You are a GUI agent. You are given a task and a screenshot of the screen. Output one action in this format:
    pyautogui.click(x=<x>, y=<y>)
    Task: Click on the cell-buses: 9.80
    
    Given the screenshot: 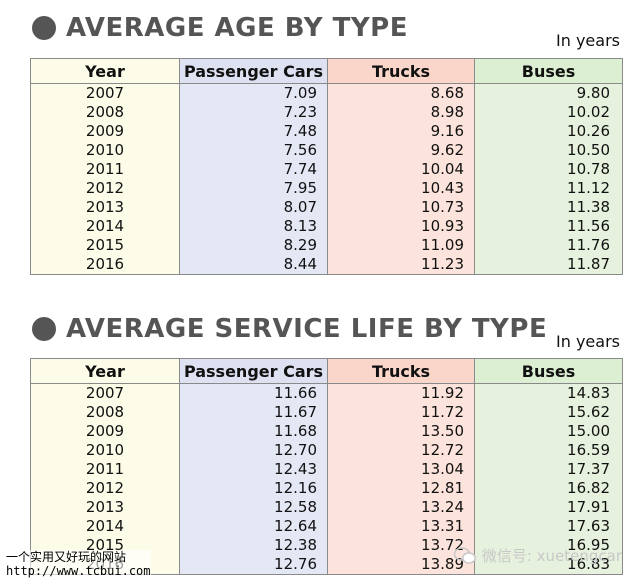 What is the action you would take?
    pyautogui.click(x=548, y=93)
    